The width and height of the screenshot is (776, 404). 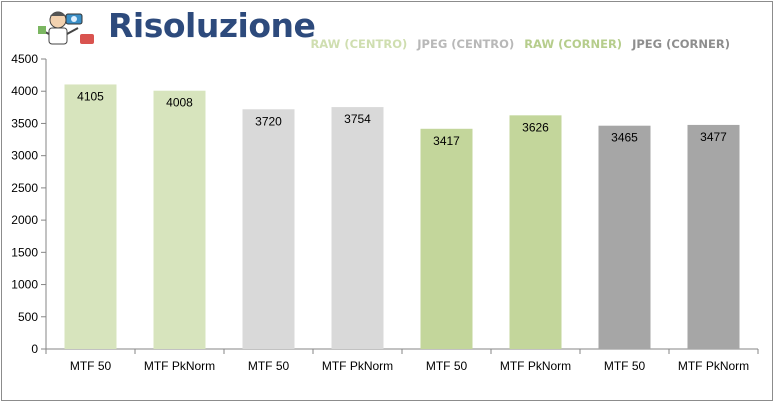 I want to click on bar-value-label: 3417, so click(x=446, y=141).